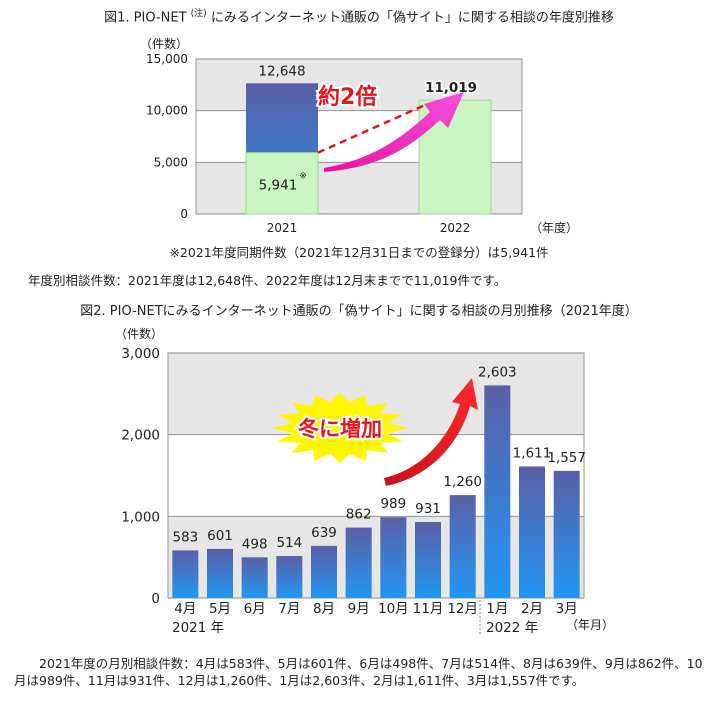  I want to click on same-period-mark: ※, so click(303, 177).